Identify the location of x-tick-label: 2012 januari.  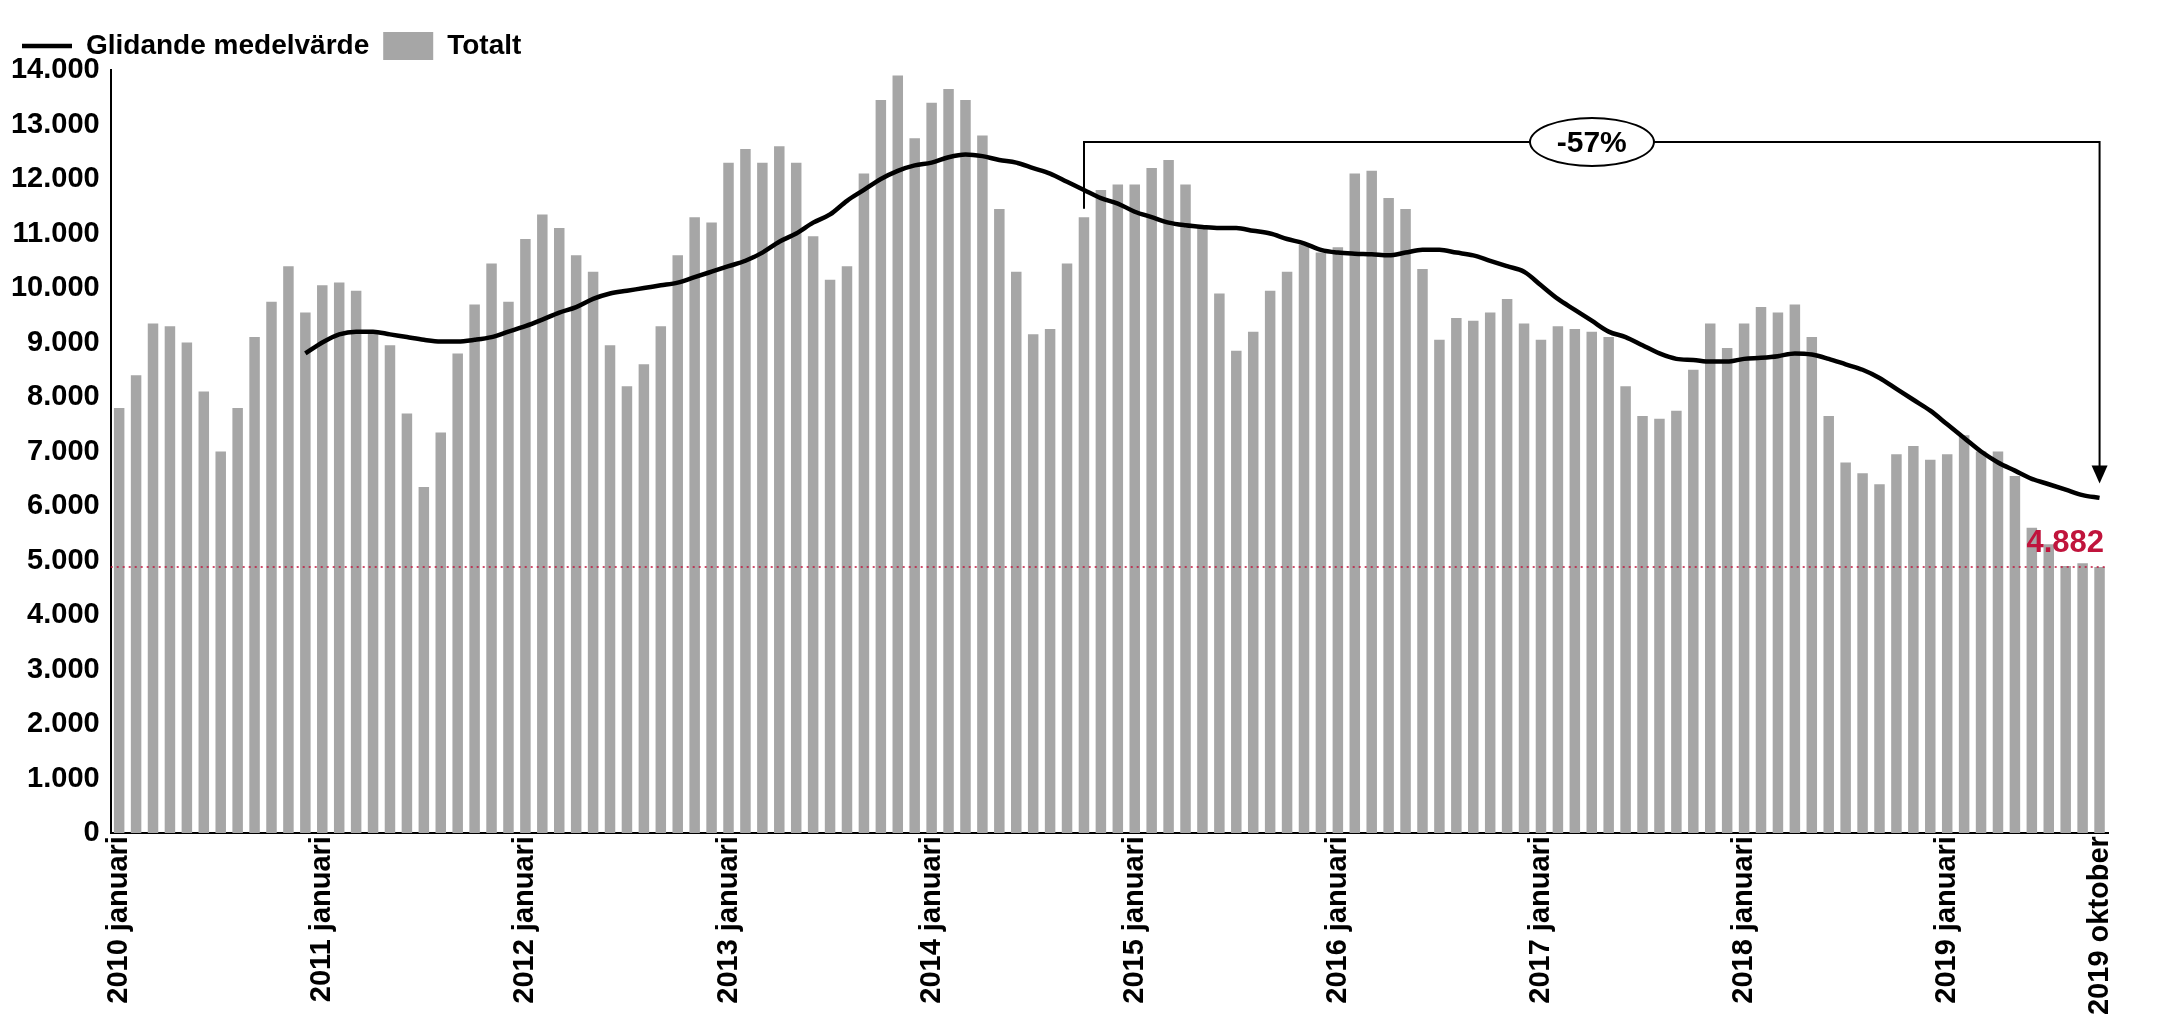
(523, 920).